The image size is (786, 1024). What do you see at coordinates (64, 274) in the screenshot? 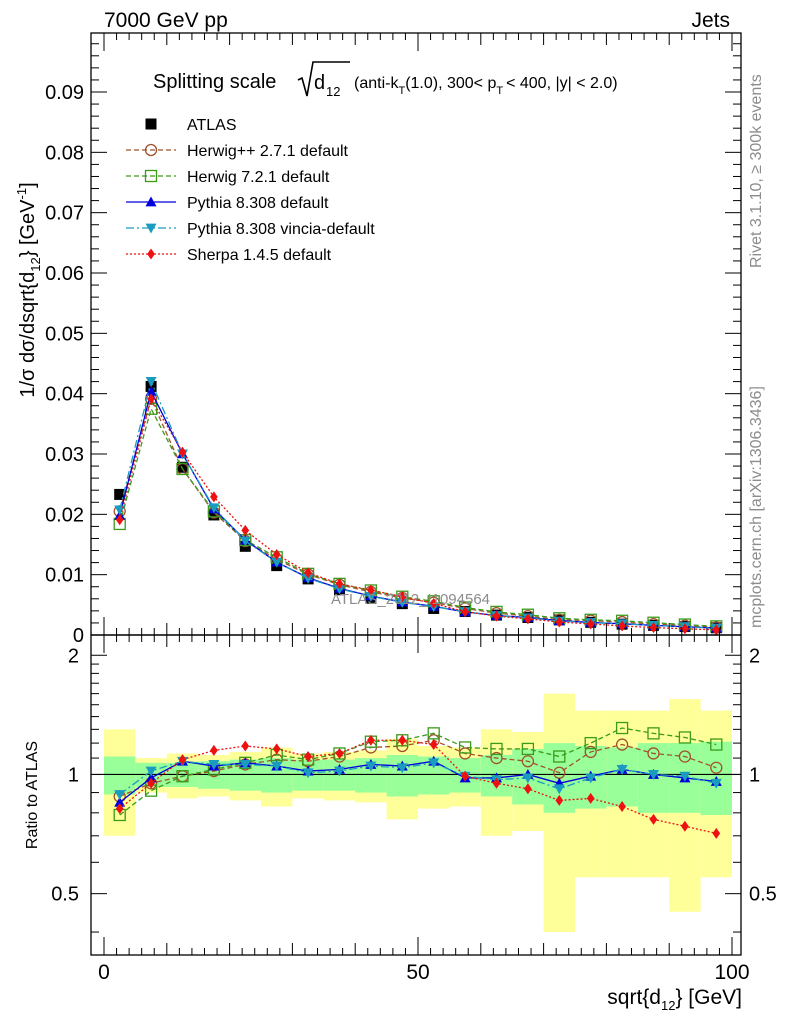
I see `y-tick-label: 0.06` at bounding box center [64, 274].